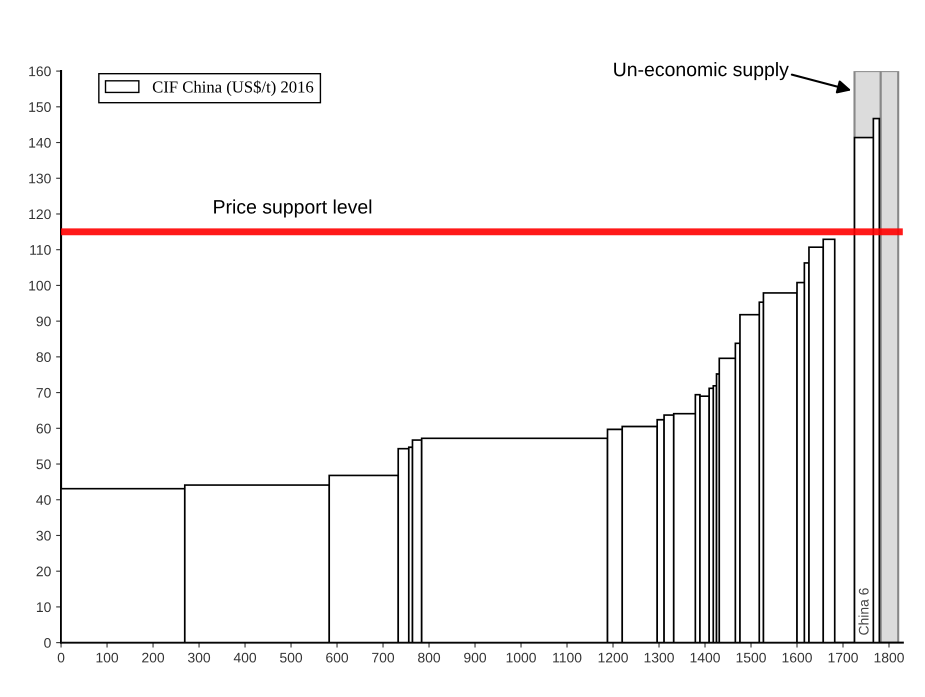  What do you see at coordinates (889, 657) in the screenshot?
I see `x-tick-label: 1800` at bounding box center [889, 657].